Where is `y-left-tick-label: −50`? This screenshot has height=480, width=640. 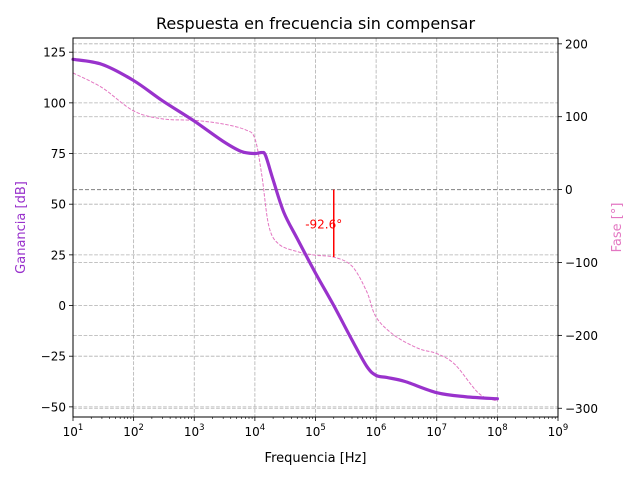
y-left-tick-label: −50 is located at coordinates (53, 407).